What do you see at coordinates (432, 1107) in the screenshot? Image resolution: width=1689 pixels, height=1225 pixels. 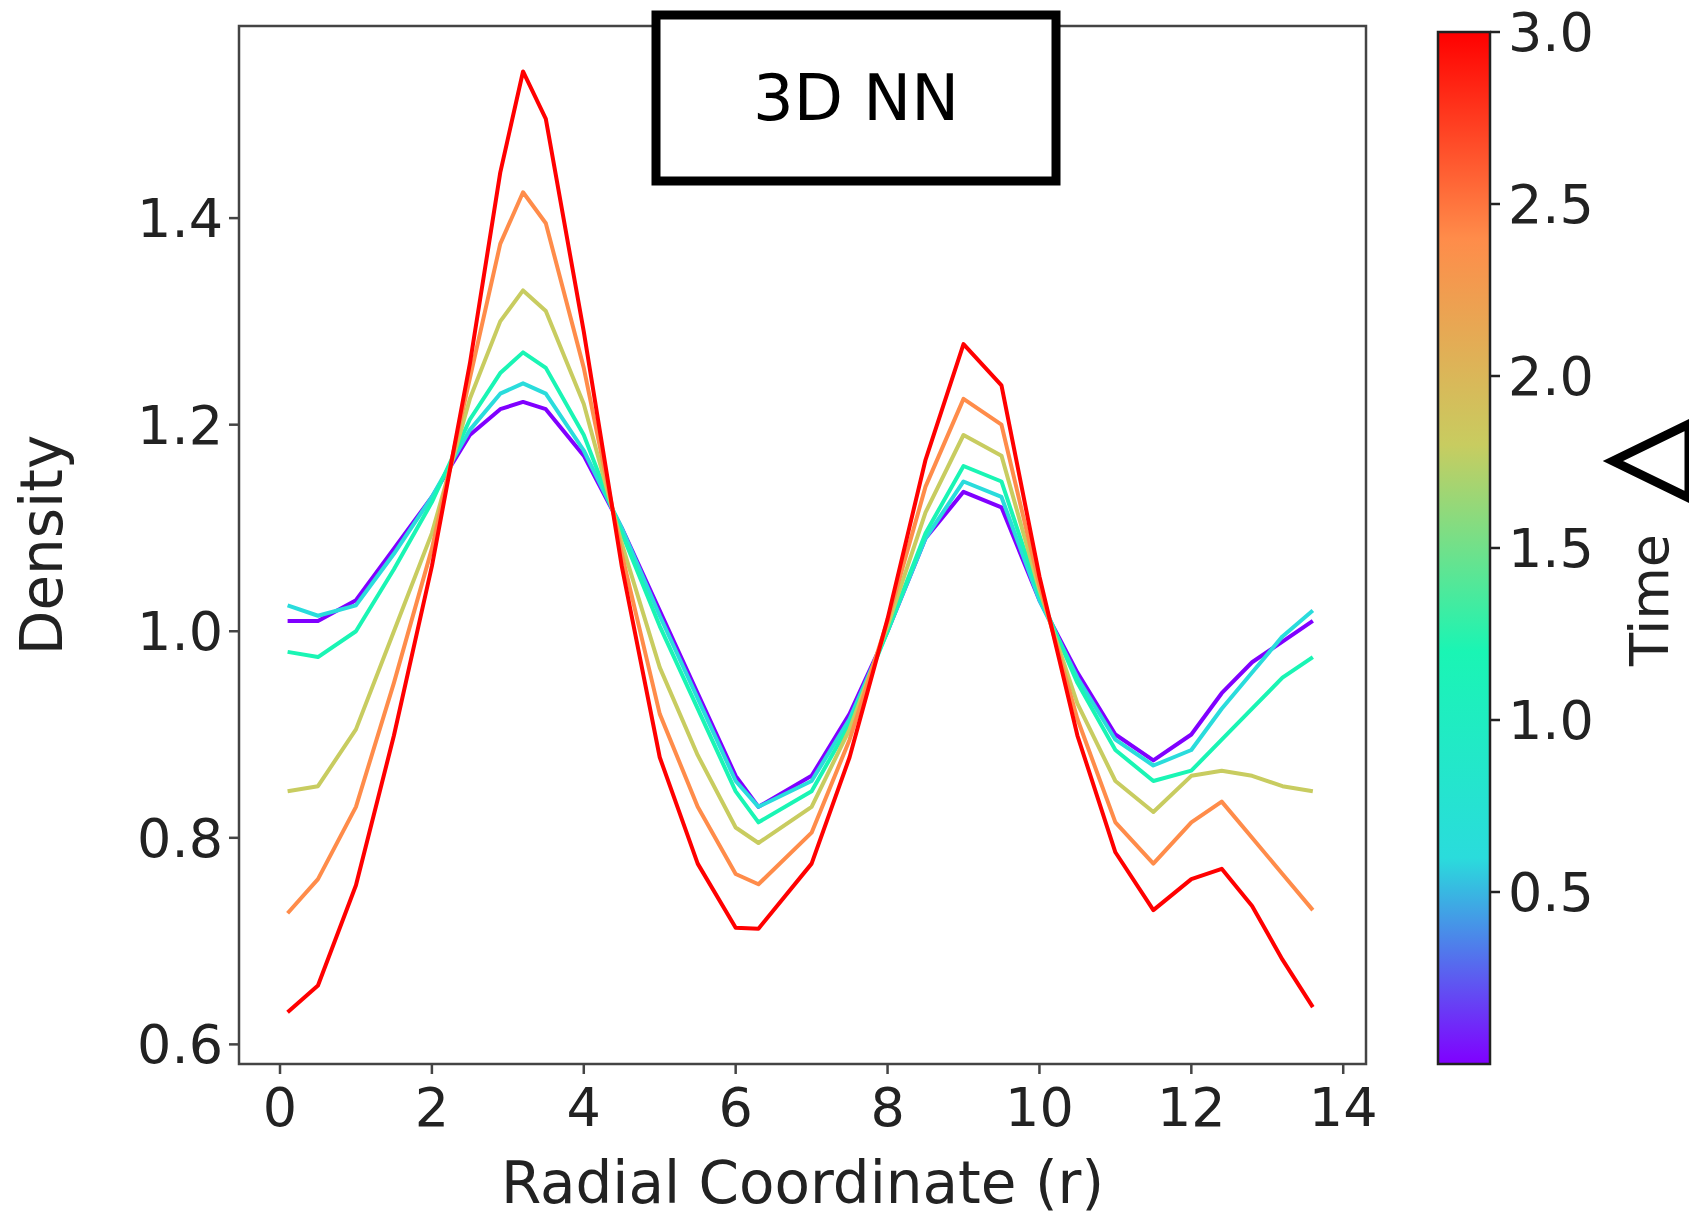 I see `x-tick-label: 2` at bounding box center [432, 1107].